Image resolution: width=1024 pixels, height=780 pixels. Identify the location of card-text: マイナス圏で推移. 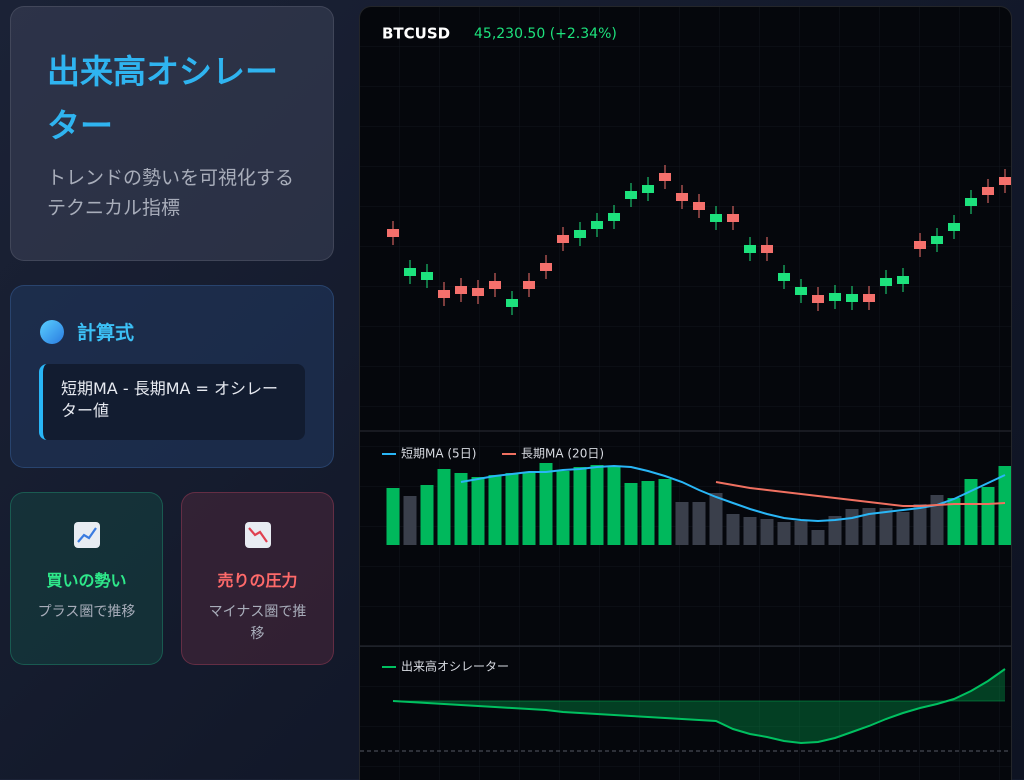
(257, 623).